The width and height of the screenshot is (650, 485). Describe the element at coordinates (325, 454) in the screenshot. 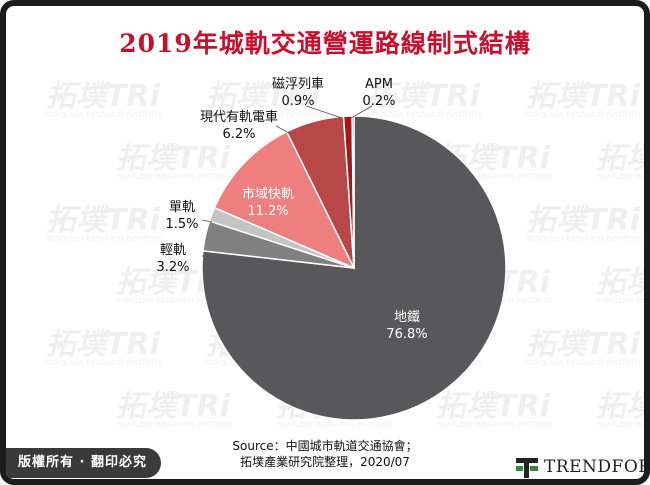

I see `source-note: Source：中國城市軌道交通協會； 拓墣產業研究院整理，2020/07` at that location.